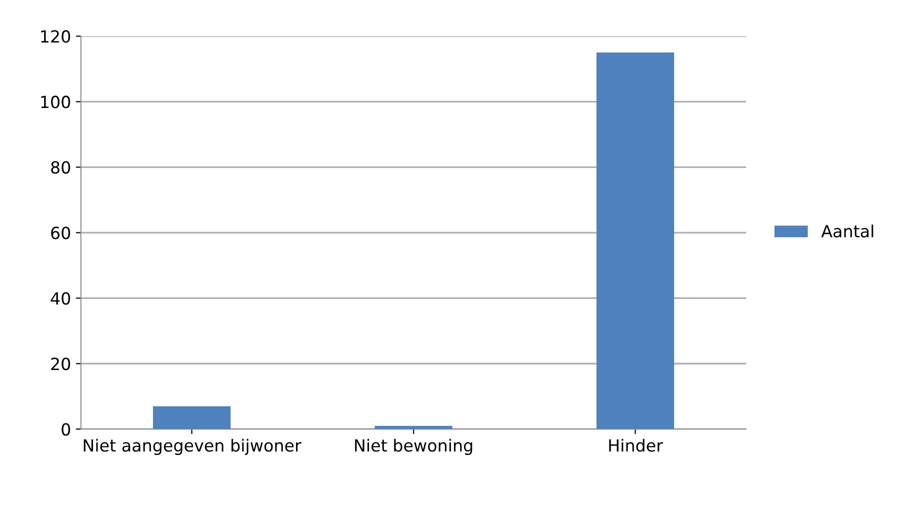  I want to click on y-tick-label: 20, so click(60, 364).